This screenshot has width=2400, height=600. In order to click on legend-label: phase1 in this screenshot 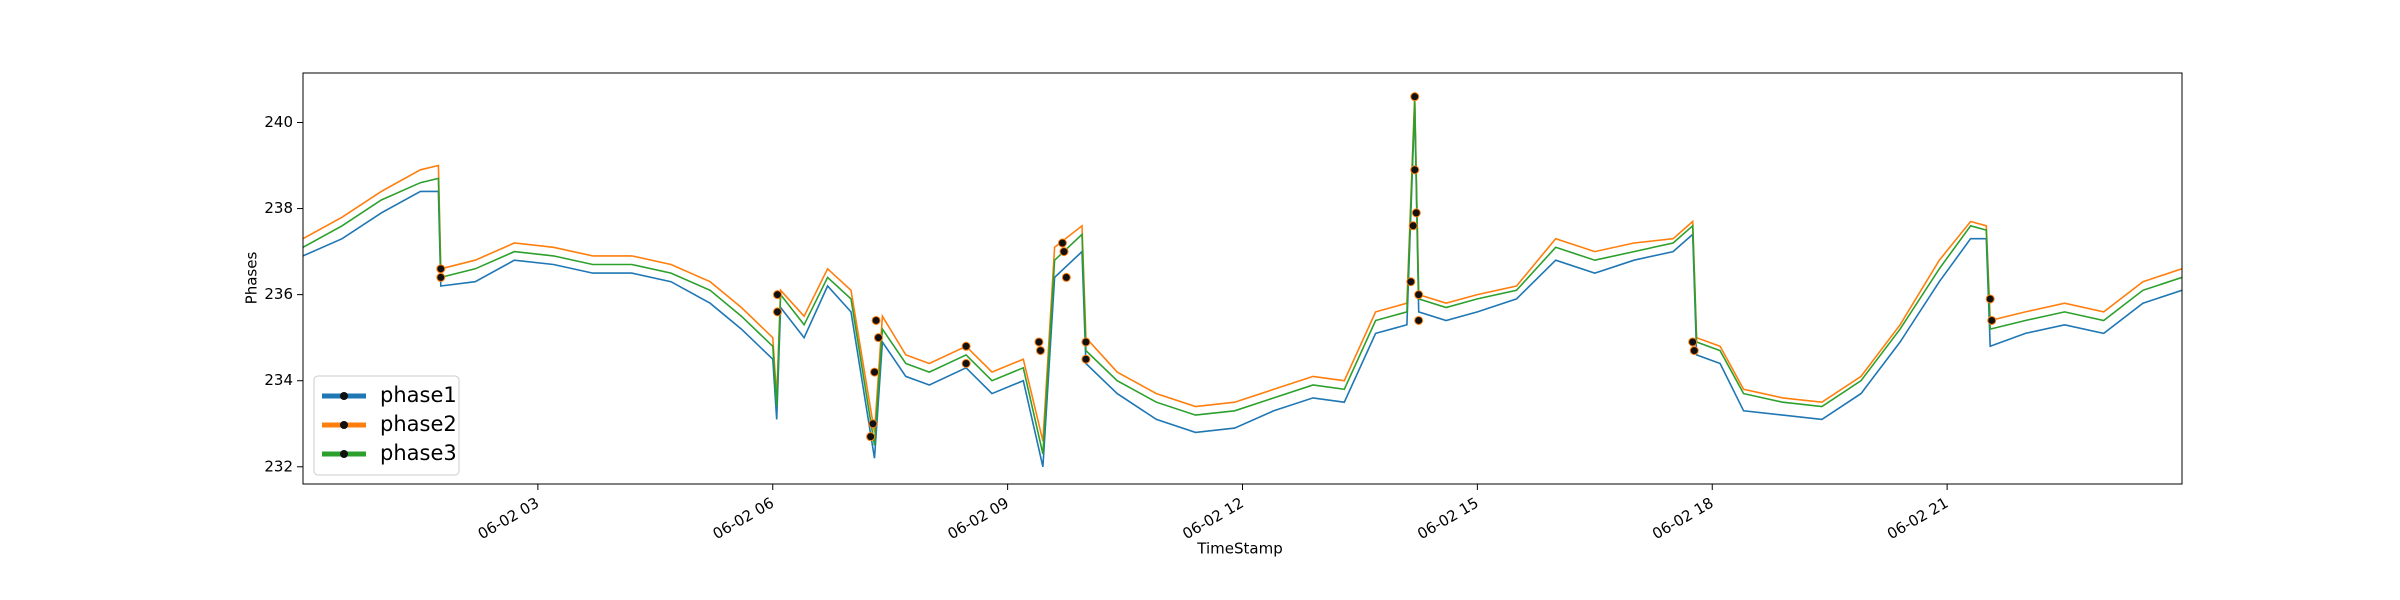, I will do `click(418, 395)`.